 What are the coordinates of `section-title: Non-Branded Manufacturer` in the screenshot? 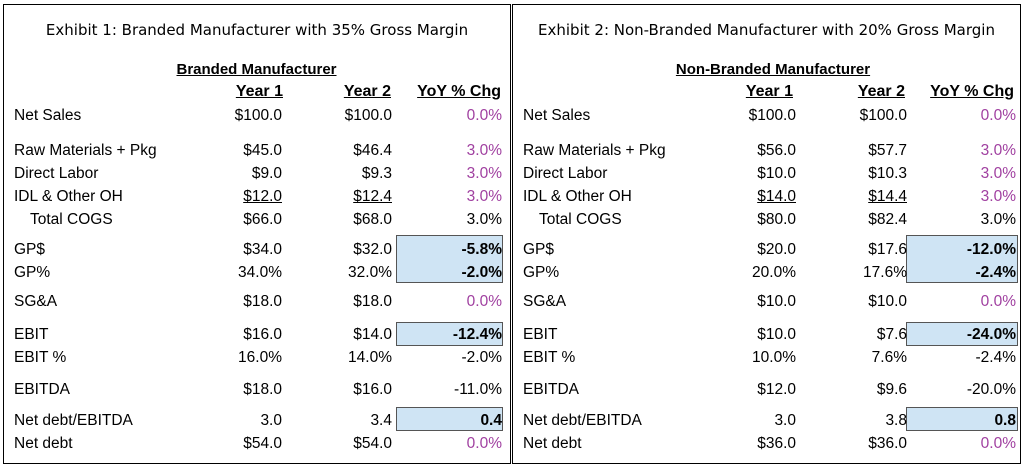 It's located at (773, 69).